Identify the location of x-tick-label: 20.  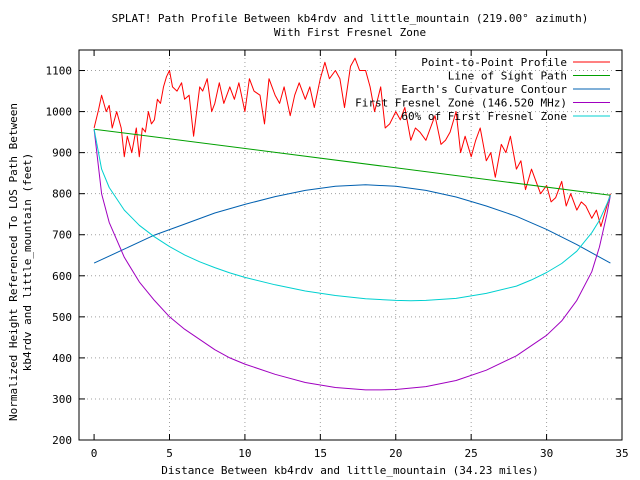
(395, 453).